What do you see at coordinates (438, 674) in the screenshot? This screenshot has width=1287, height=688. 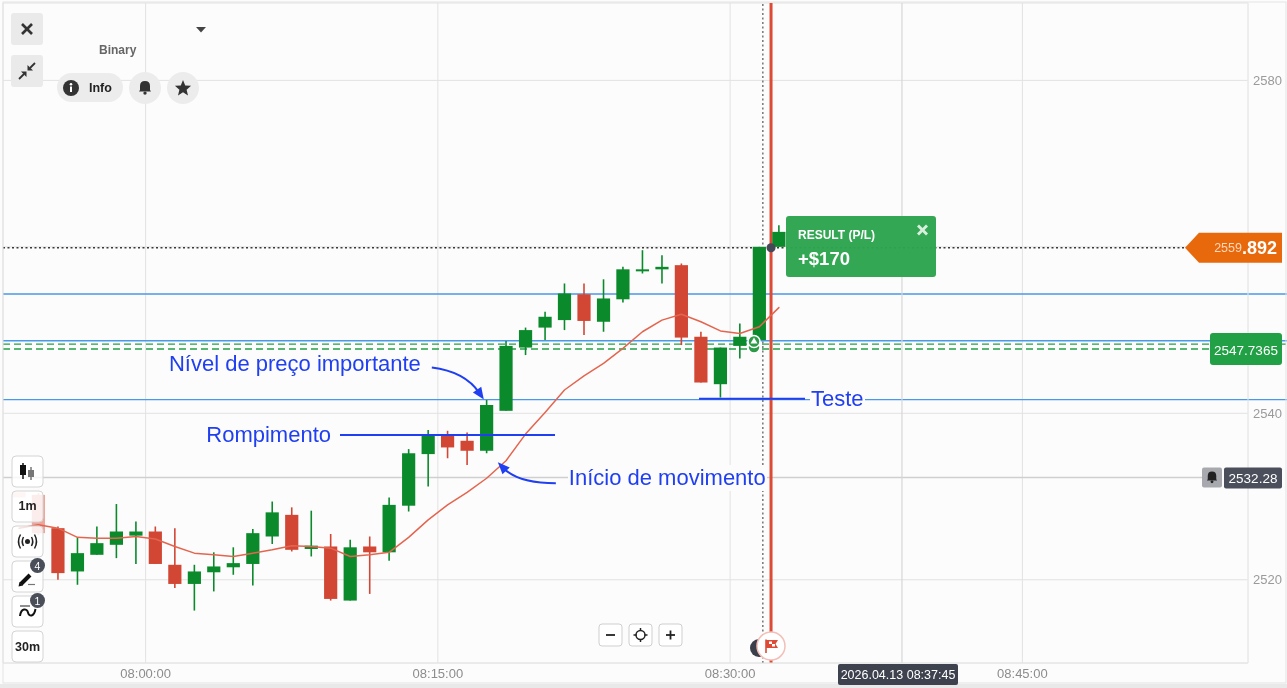 I see `x-tick-label: 08:15:00` at bounding box center [438, 674].